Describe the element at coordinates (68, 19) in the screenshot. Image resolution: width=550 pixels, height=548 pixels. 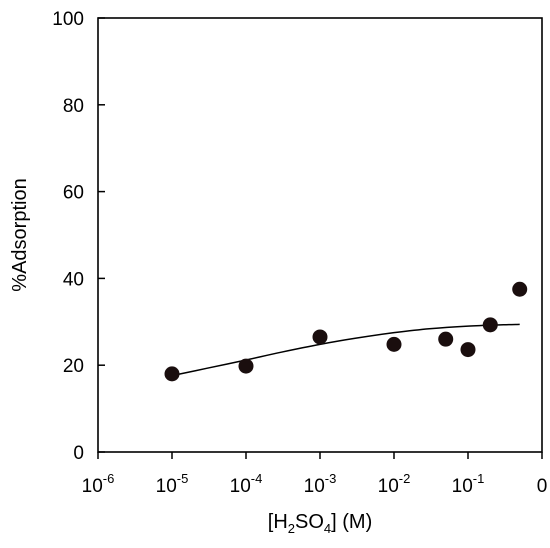
I see `y-tick-label: 100` at that location.